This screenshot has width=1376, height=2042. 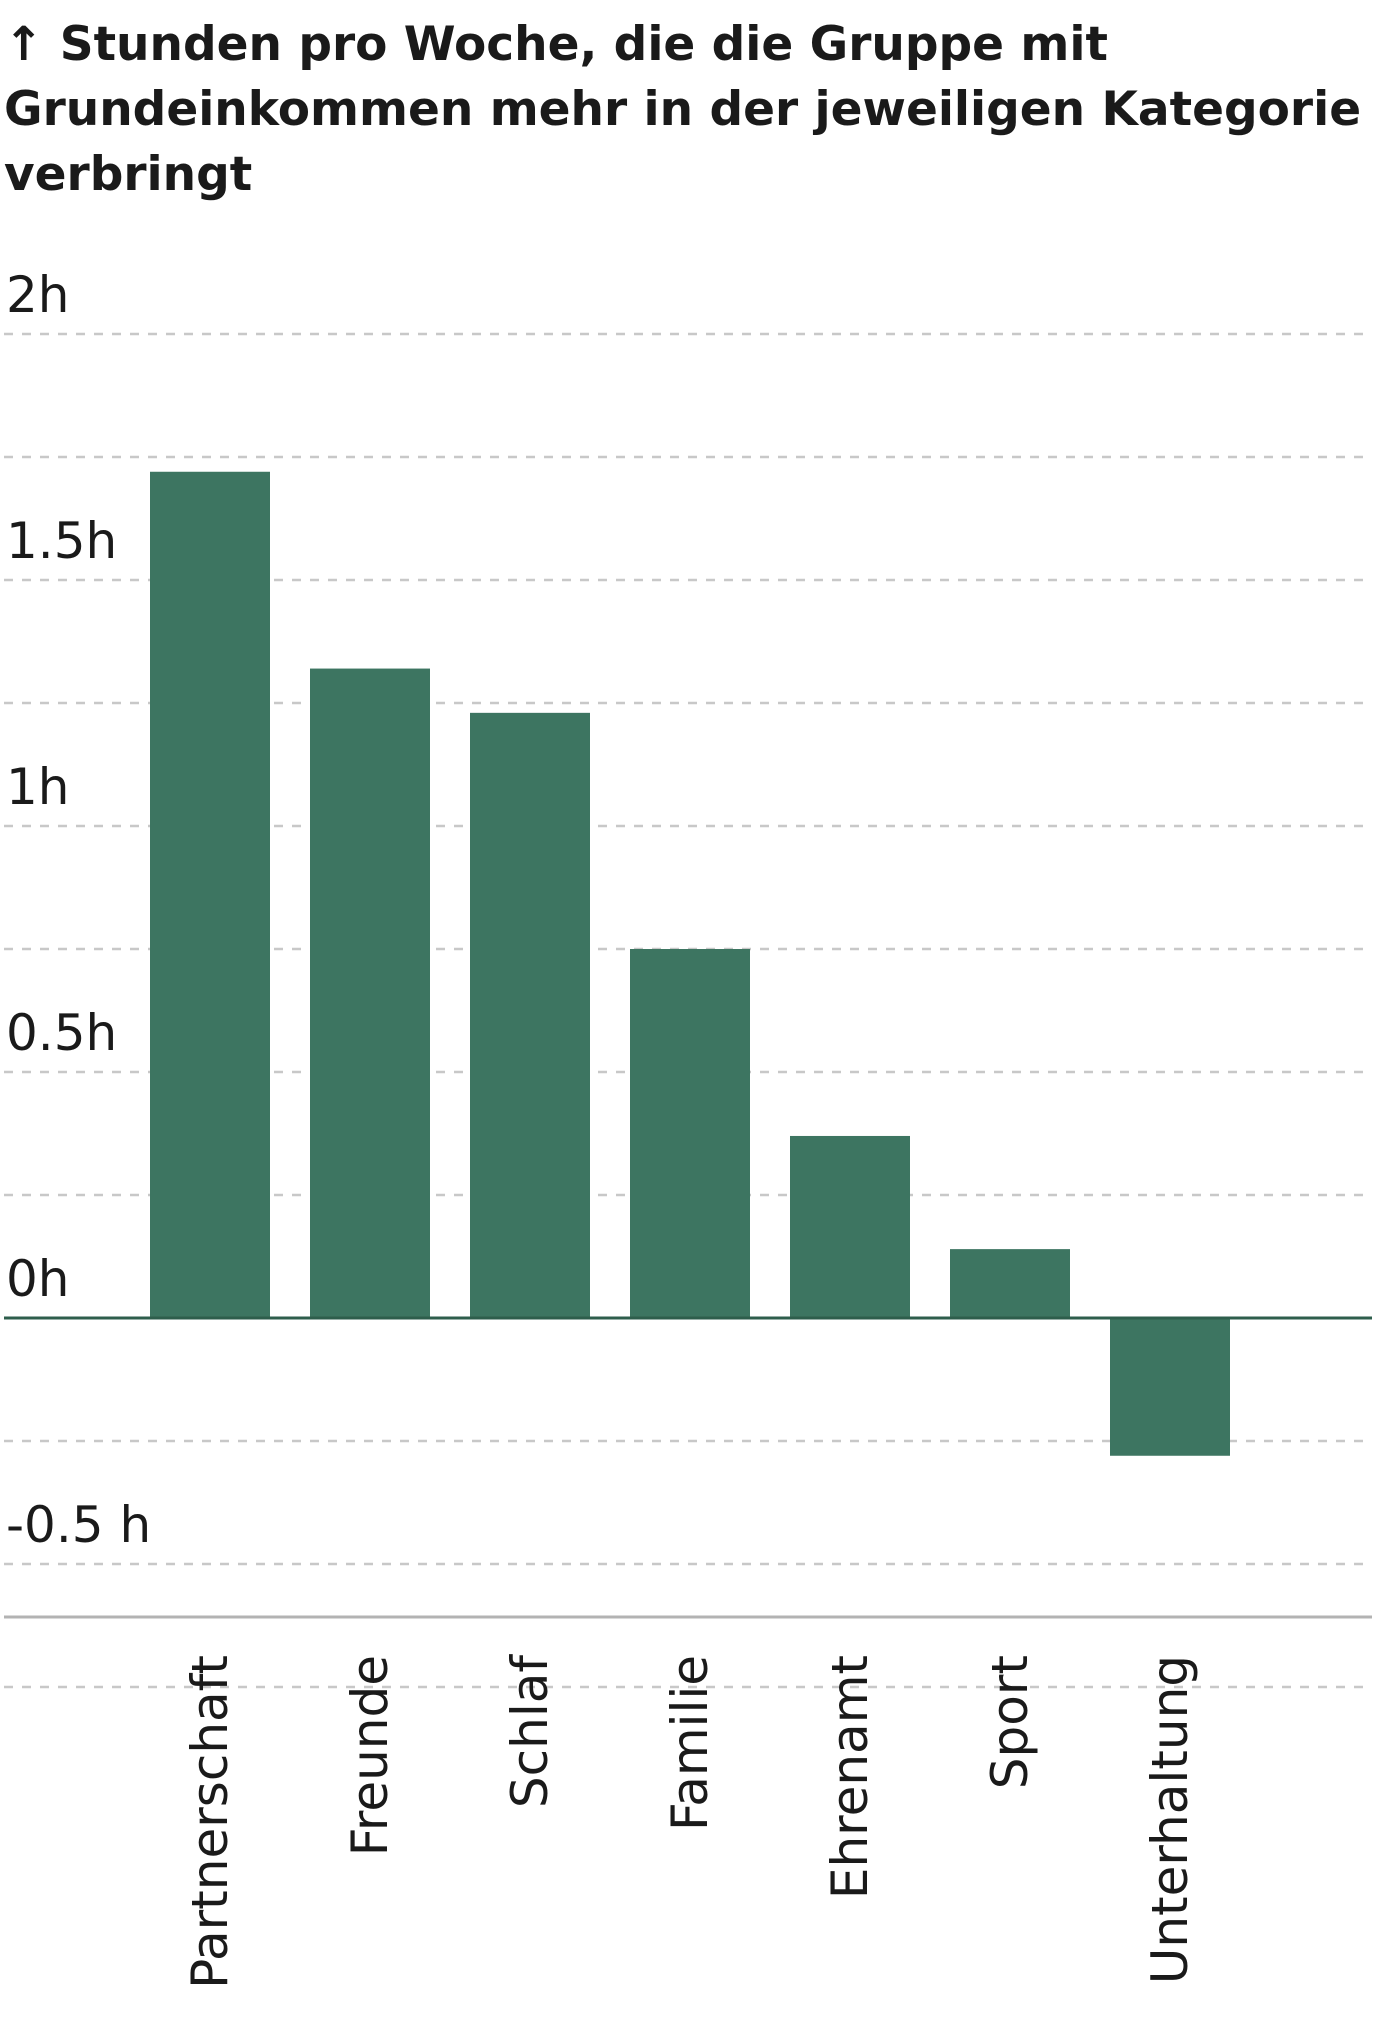 I want to click on y-tick-label: 0h, so click(x=38, y=1279).